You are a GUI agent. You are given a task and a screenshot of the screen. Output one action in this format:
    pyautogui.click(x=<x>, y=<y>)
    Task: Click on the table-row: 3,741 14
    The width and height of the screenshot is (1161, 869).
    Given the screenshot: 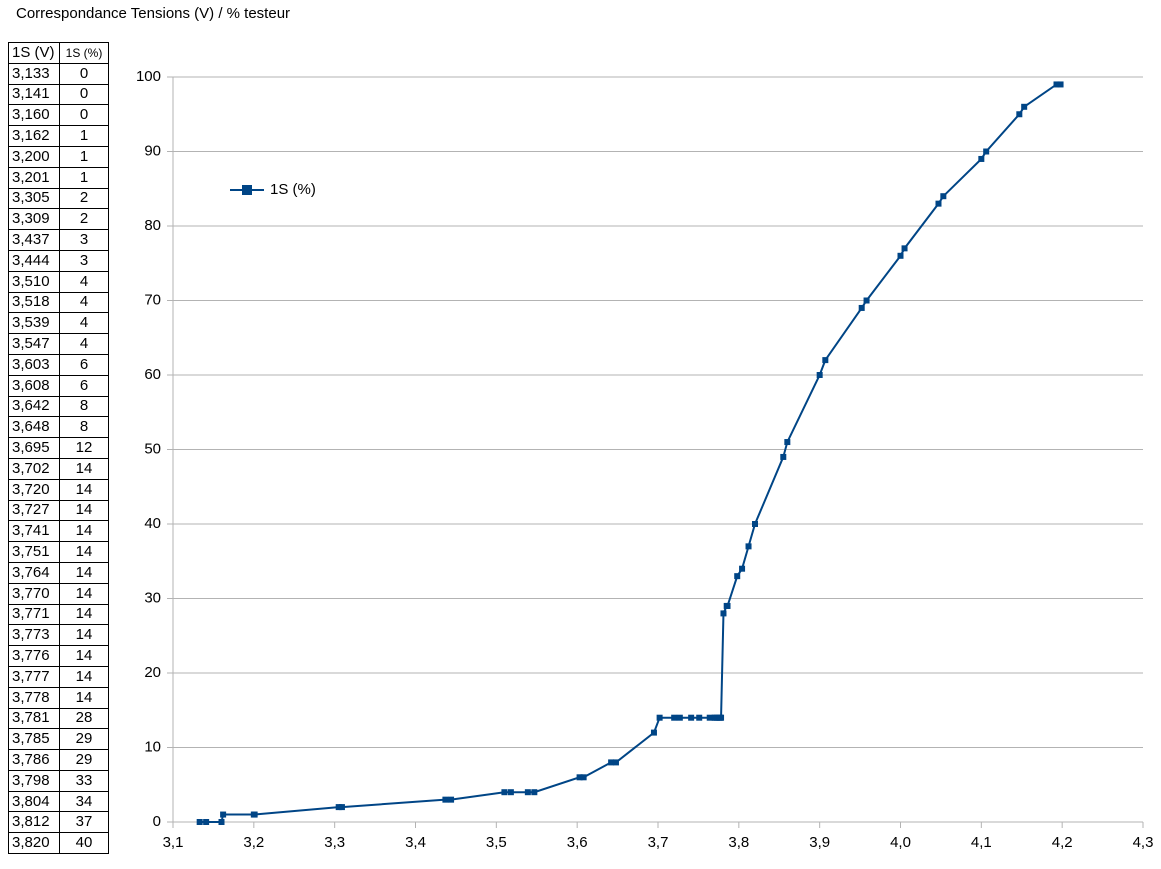 What is the action you would take?
    pyautogui.click(x=58, y=531)
    